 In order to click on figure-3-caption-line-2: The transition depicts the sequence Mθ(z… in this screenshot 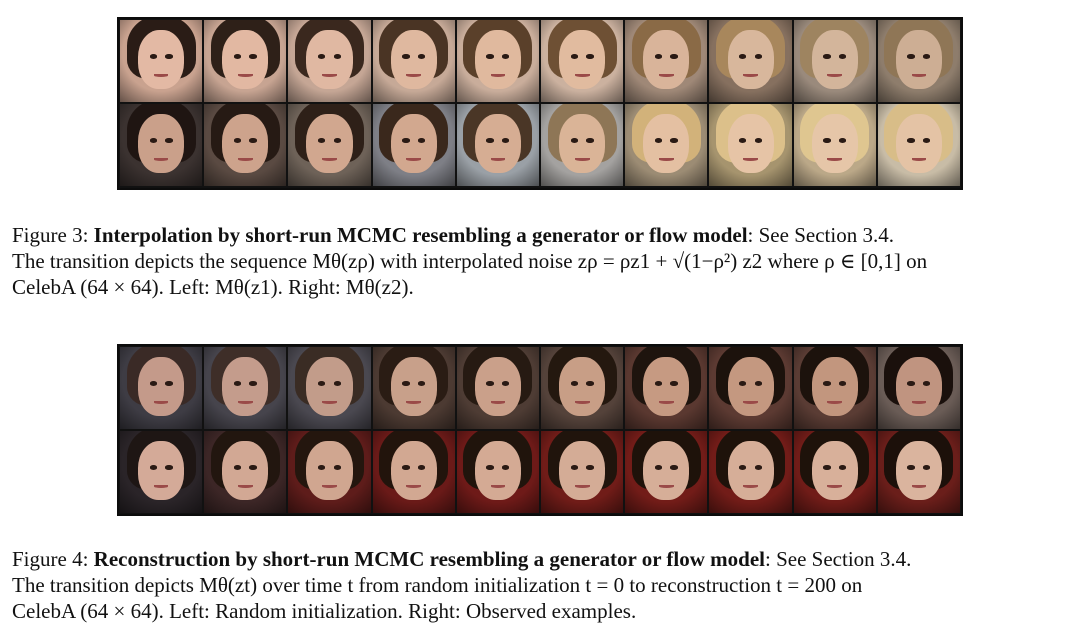, I will do `click(470, 261)`.